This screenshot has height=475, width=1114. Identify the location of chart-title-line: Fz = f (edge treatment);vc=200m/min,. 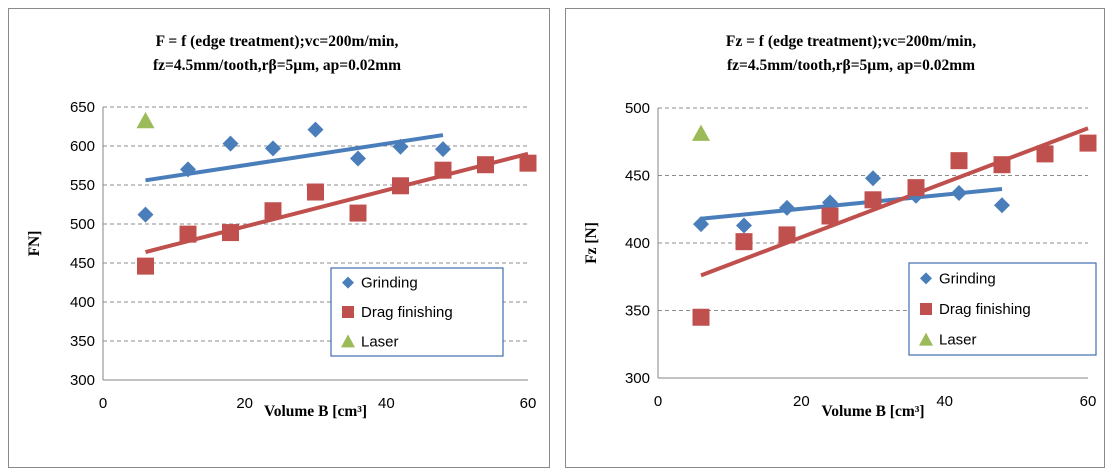
(851, 41).